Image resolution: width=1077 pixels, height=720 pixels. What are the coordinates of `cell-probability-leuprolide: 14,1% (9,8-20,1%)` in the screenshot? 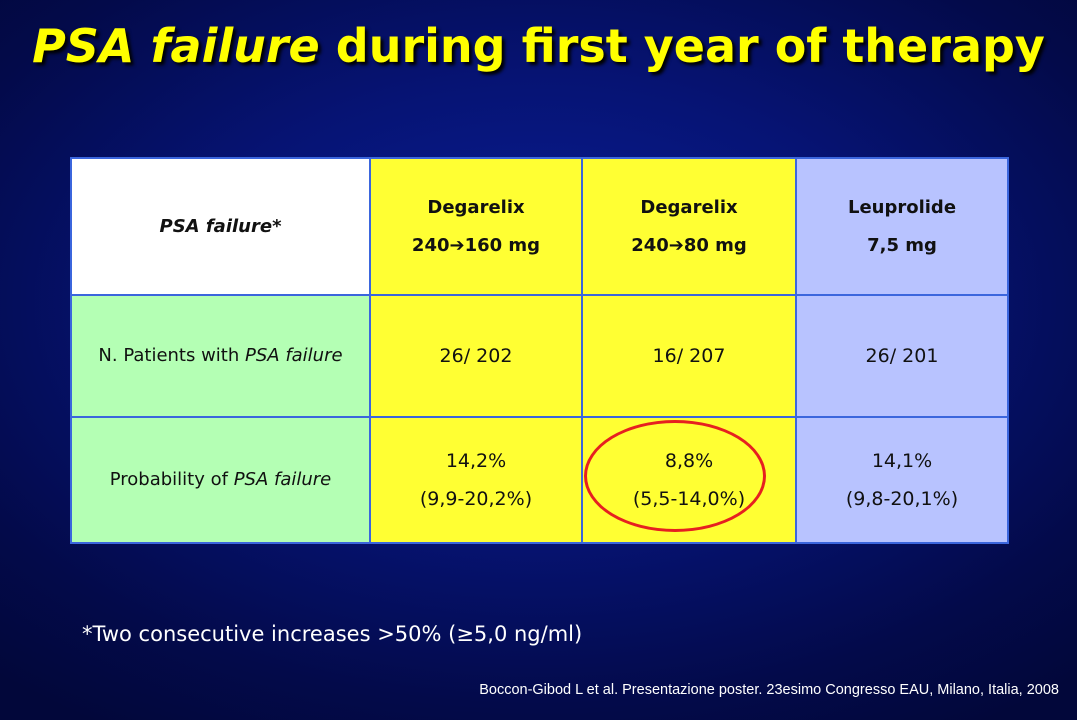 It's located at (902, 480).